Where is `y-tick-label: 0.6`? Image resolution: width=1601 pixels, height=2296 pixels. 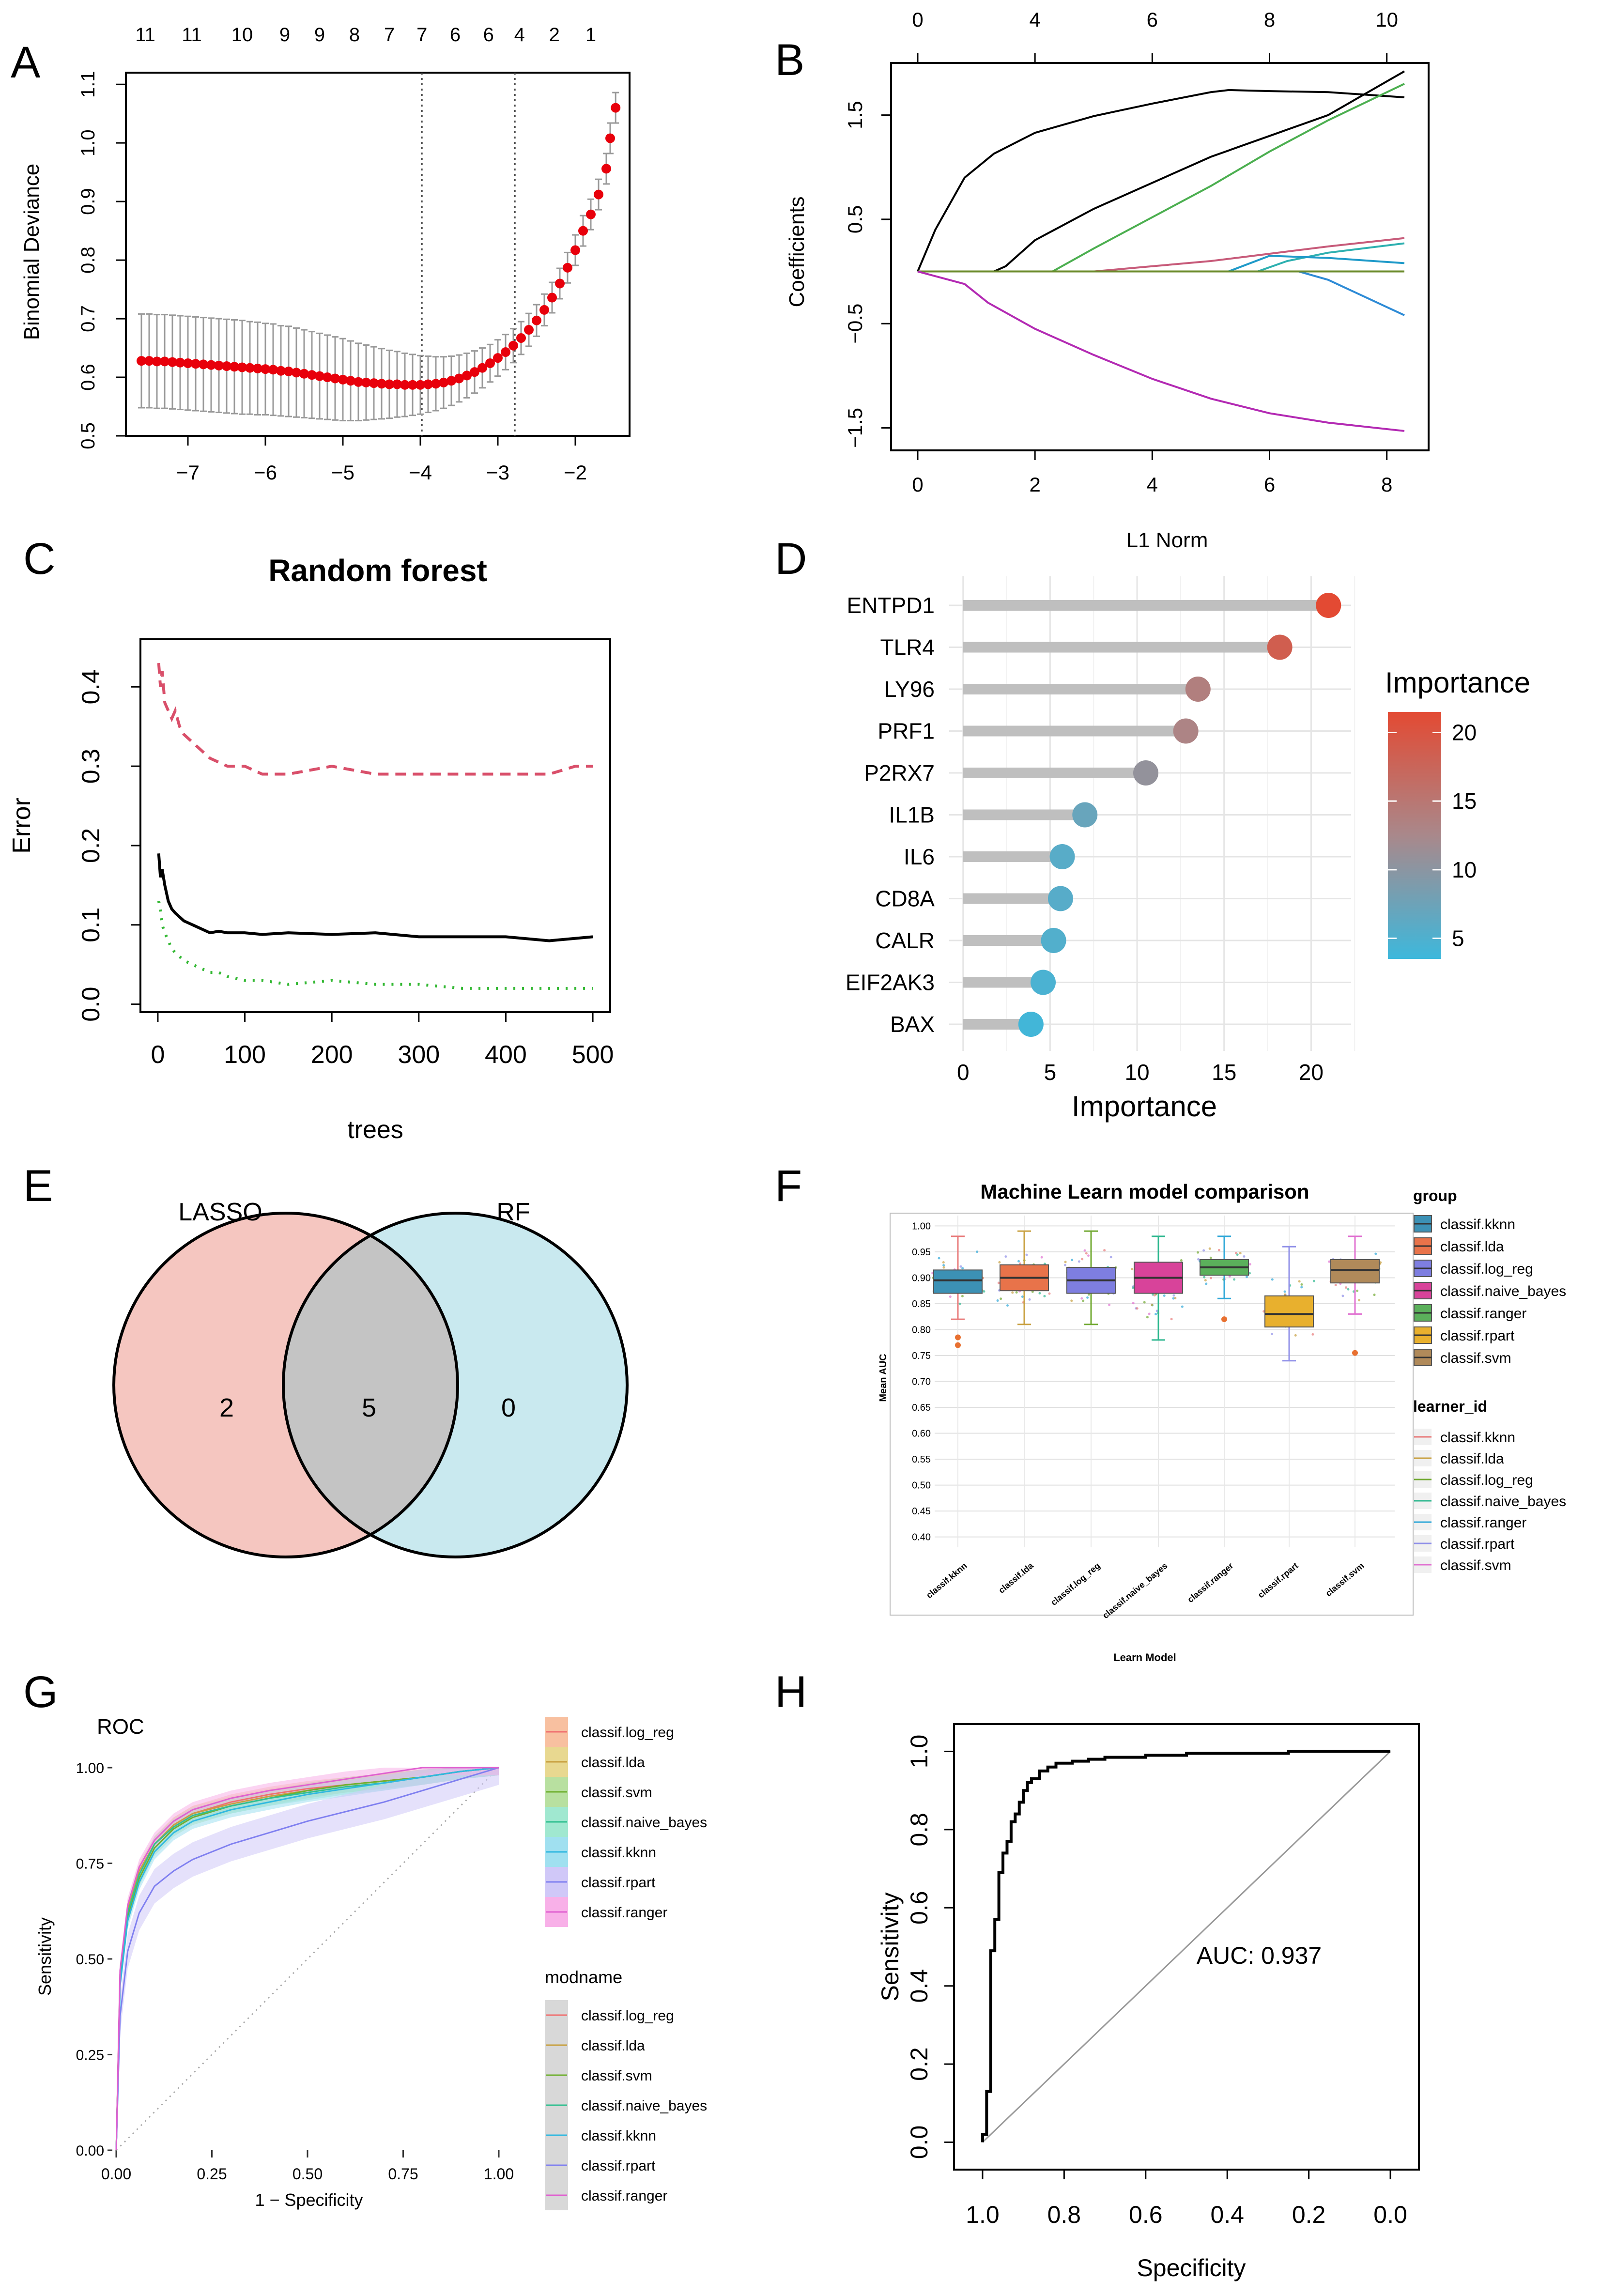
y-tick-label: 0.6 is located at coordinates (919, 1908).